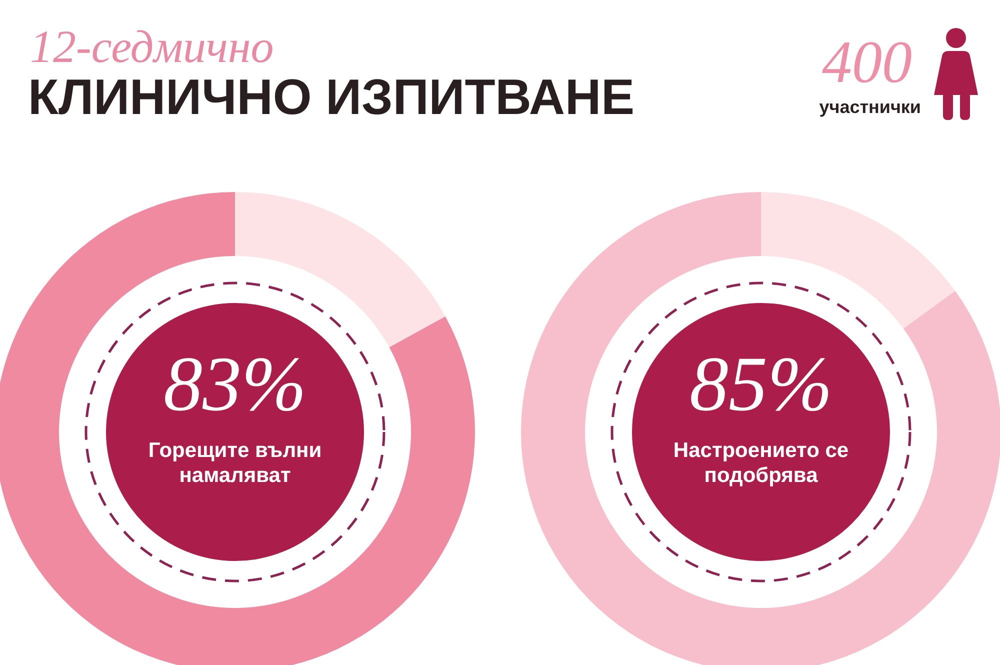 This screenshot has width=1000, height=665. I want to click on text: 400, so click(867, 62).